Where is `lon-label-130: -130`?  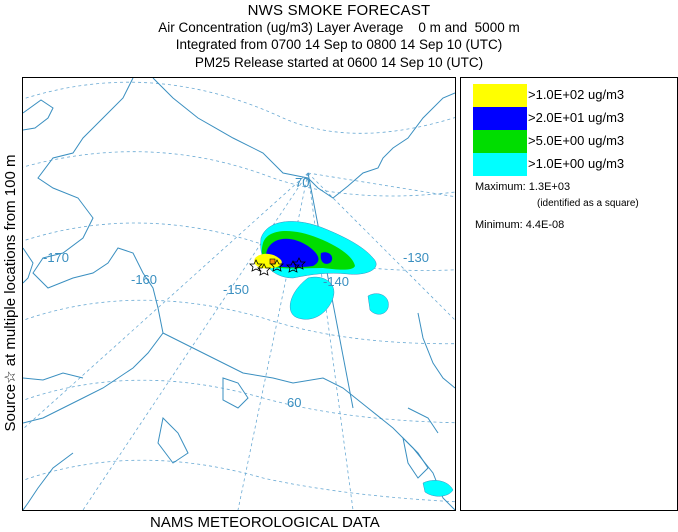 lon-label-130: -130 is located at coordinates (416, 257).